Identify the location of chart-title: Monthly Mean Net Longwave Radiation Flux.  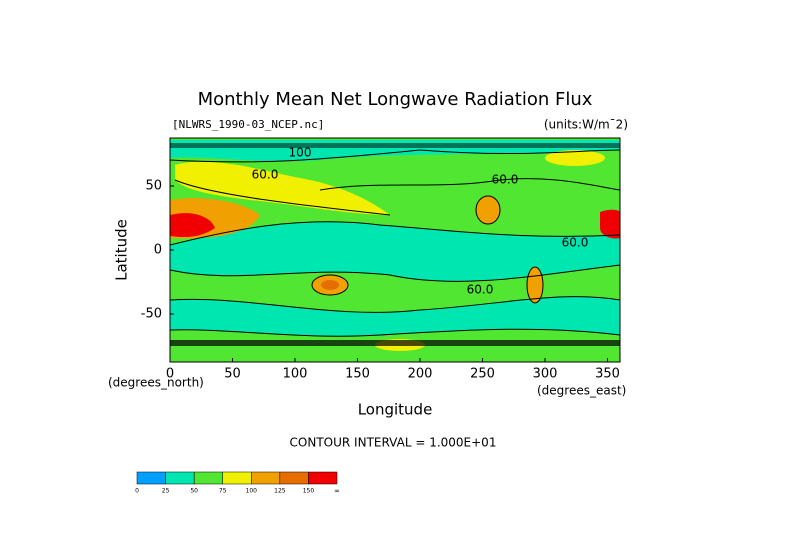
(395, 99).